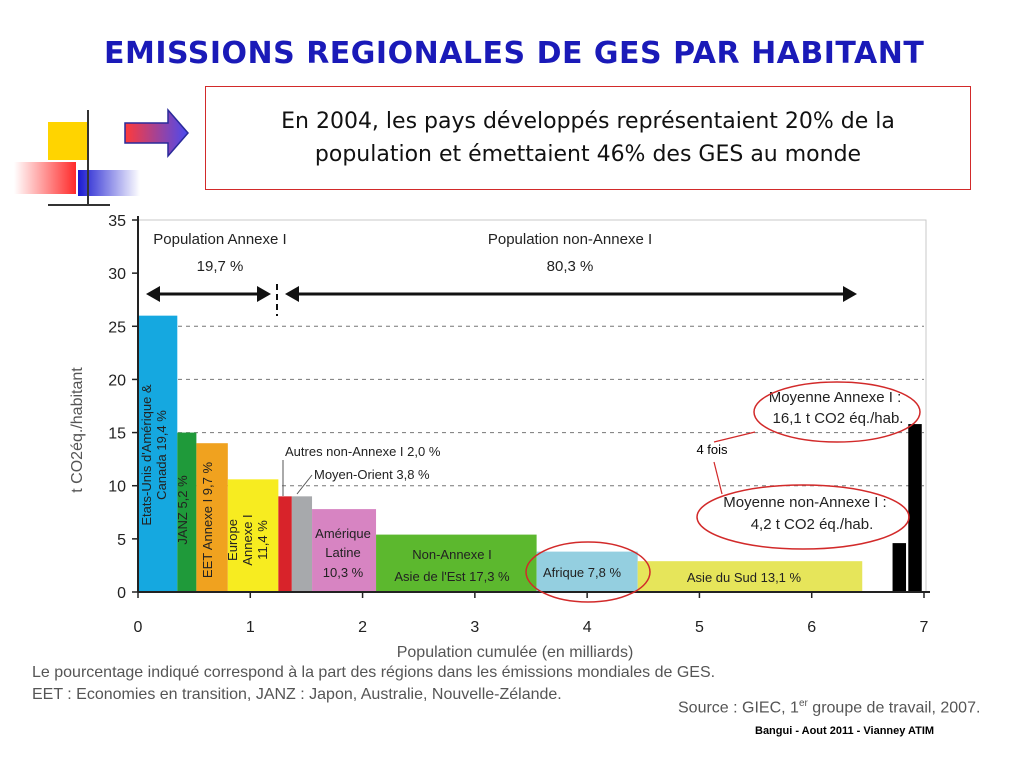  Describe the element at coordinates (804, 502) in the screenshot. I see `average-non-annexe-line1: Moyenne non-Annexe I :` at that location.